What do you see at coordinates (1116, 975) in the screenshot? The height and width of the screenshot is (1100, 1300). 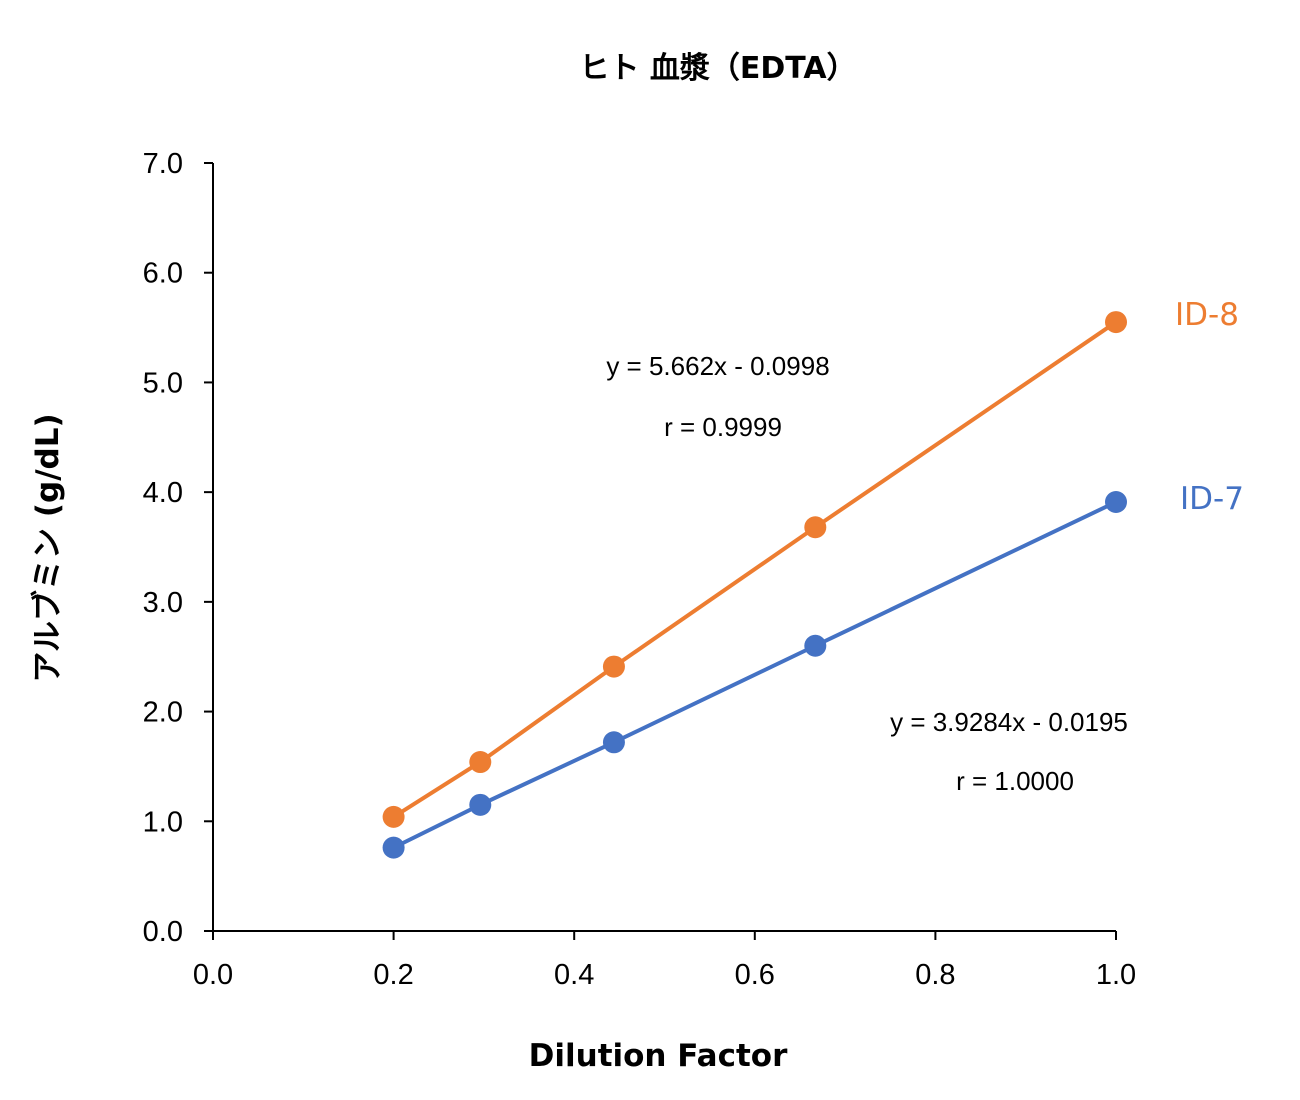 I see `x-tick-label: 1.0` at bounding box center [1116, 975].